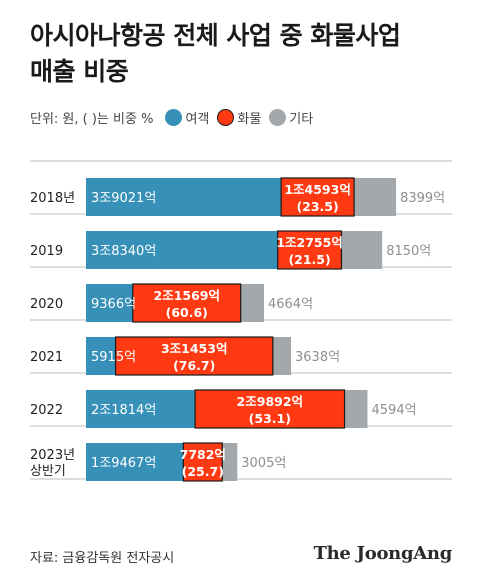 The width and height of the screenshot is (480, 584). Describe the element at coordinates (422, 198) in the screenshot. I see `other-value-label: 8399억` at that location.